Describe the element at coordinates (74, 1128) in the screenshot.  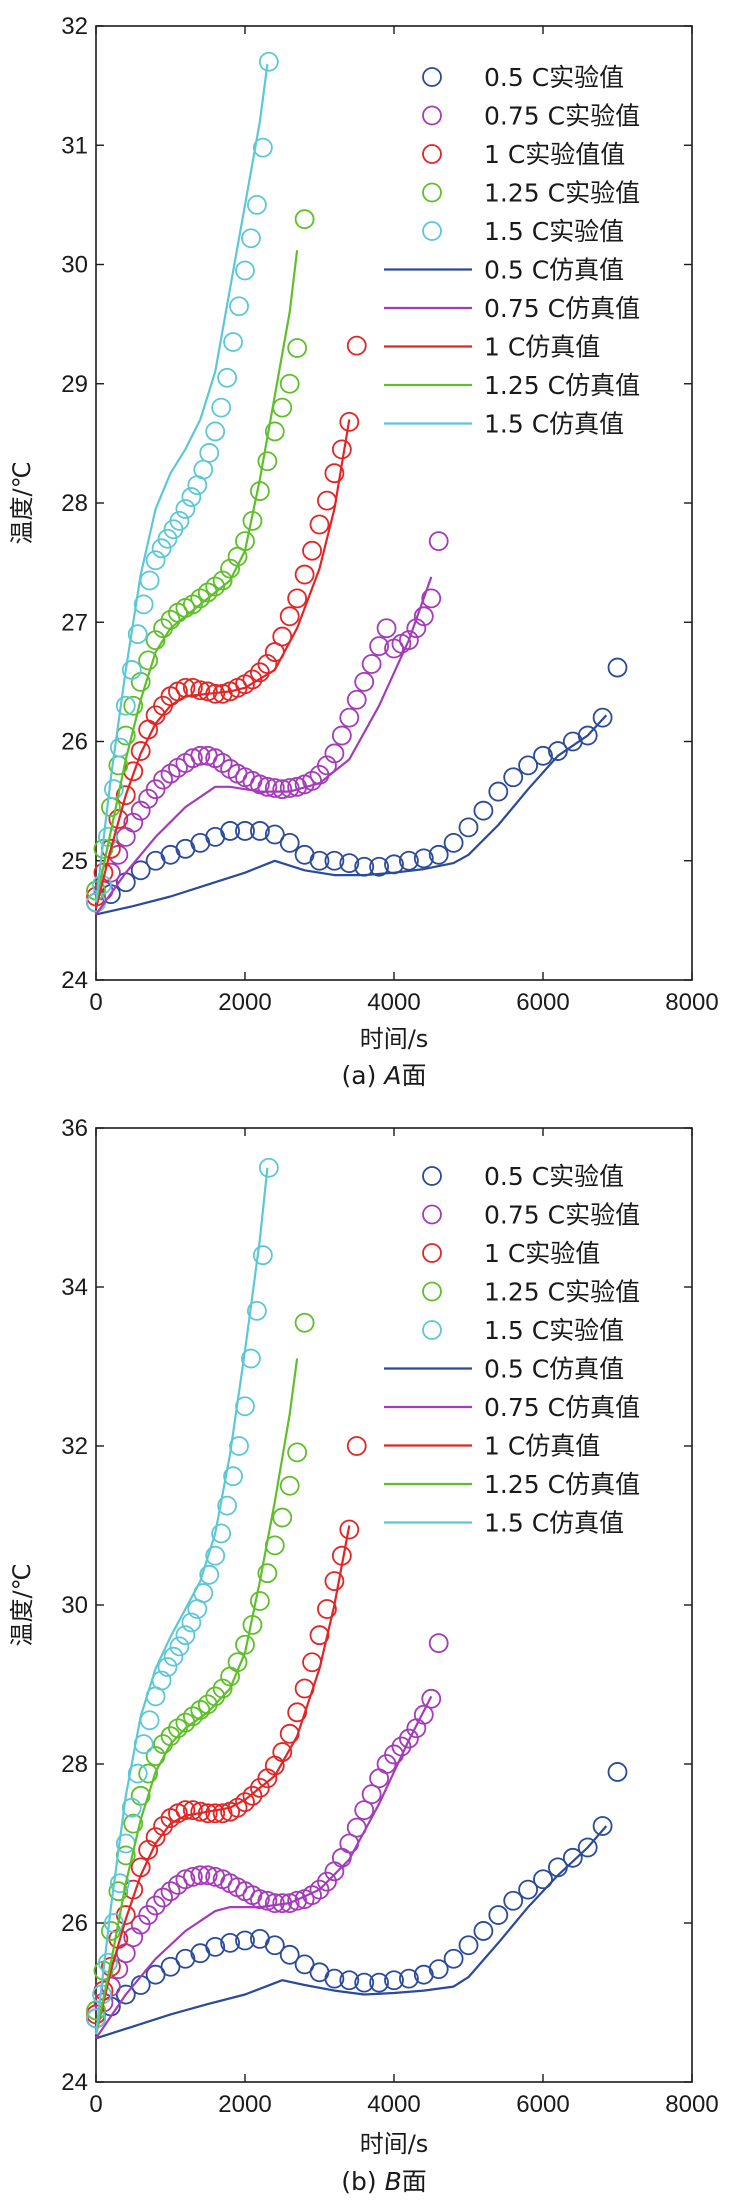
I see `y-tick-label: 36` at that location.